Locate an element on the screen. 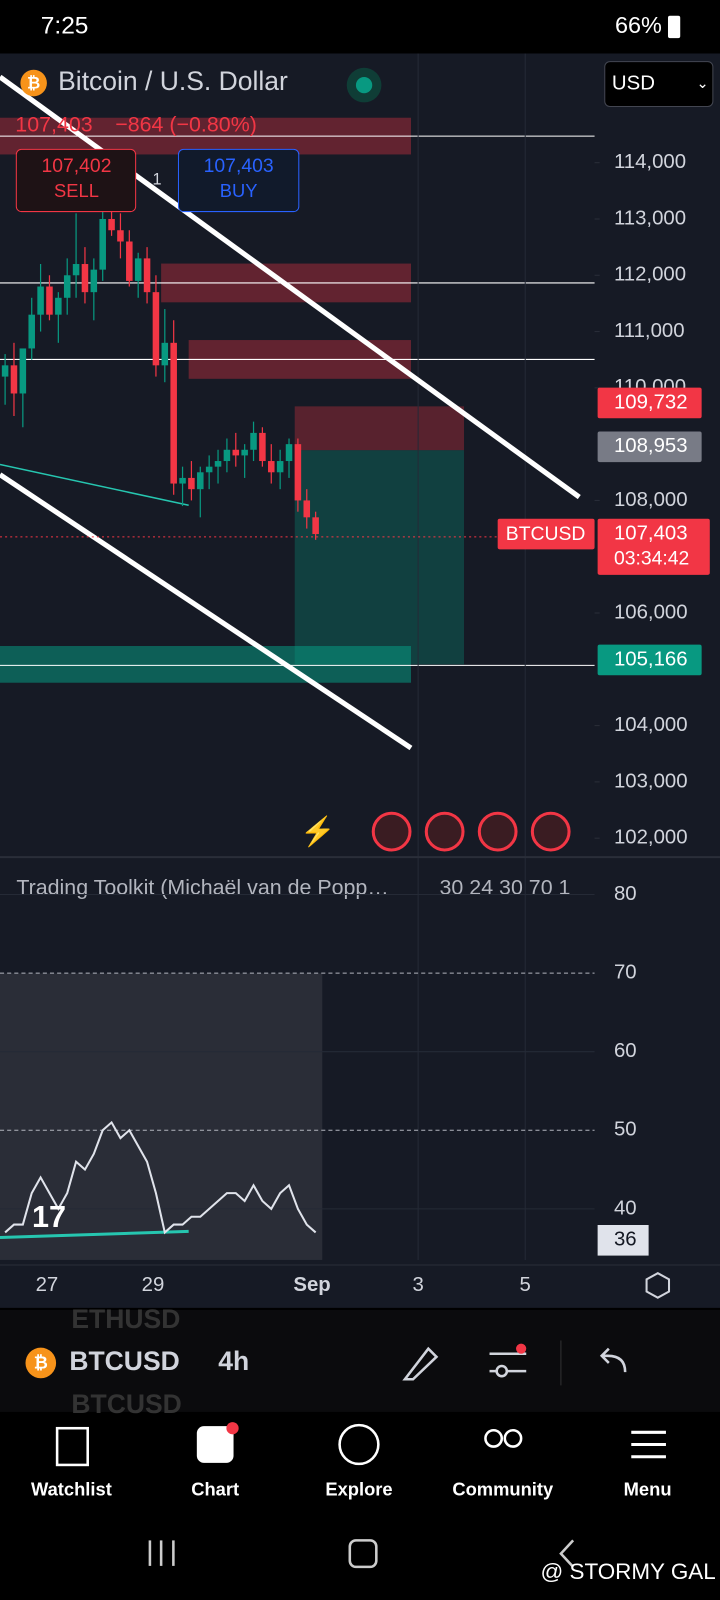 This screenshot has width=720, height=1600. candles is located at coordinates (160, 371).